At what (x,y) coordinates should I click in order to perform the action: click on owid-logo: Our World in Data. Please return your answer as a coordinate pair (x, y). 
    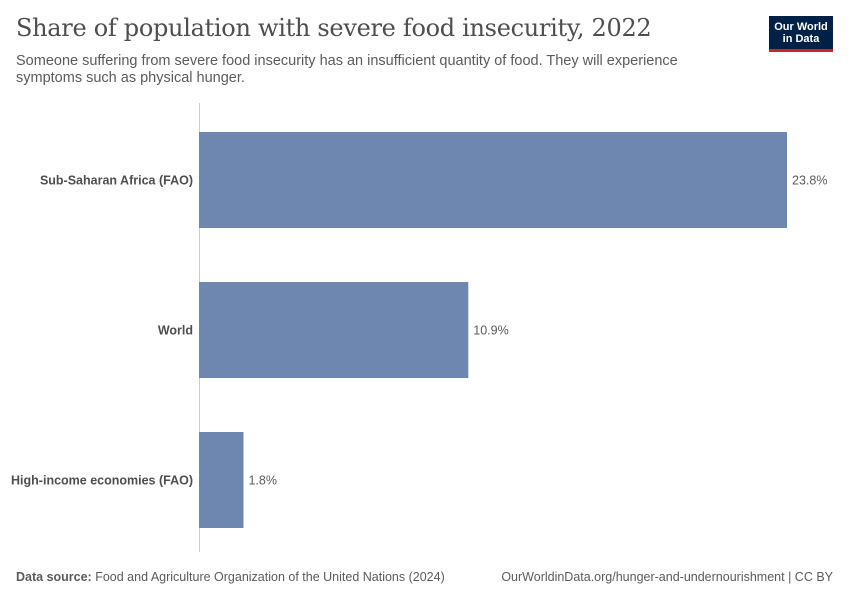
    Looking at the image, I should click on (801, 34).